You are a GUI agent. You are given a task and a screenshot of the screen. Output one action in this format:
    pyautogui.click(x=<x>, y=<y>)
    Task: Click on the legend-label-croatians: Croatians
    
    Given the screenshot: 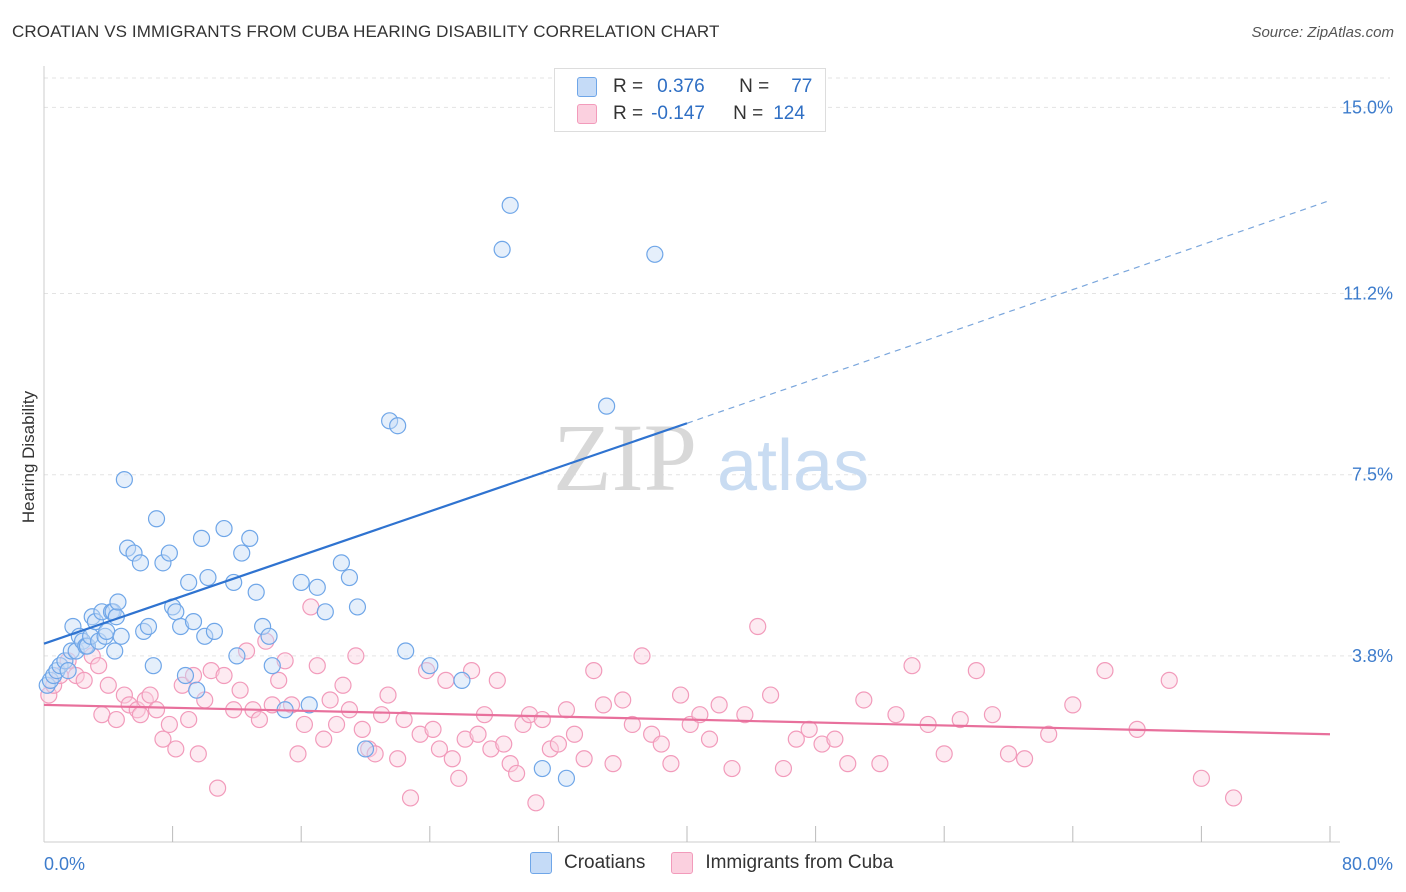 What is the action you would take?
    pyautogui.click(x=605, y=862)
    